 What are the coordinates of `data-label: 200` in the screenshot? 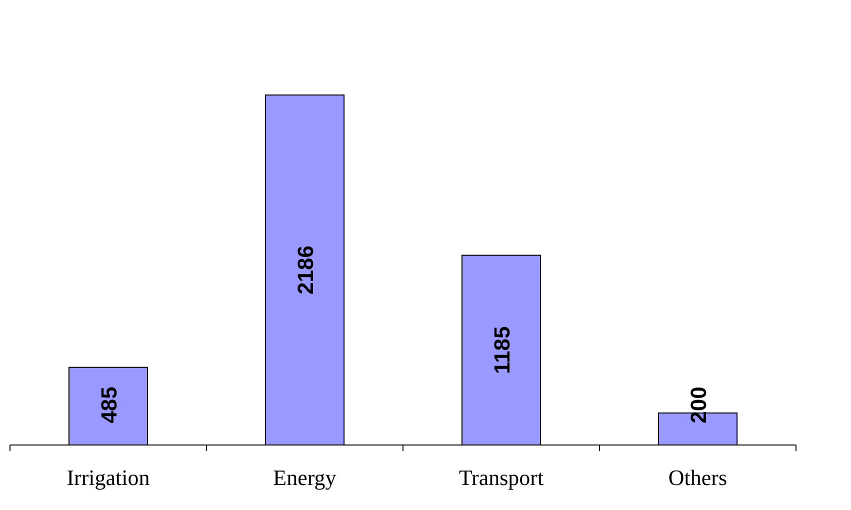 It's located at (698, 405).